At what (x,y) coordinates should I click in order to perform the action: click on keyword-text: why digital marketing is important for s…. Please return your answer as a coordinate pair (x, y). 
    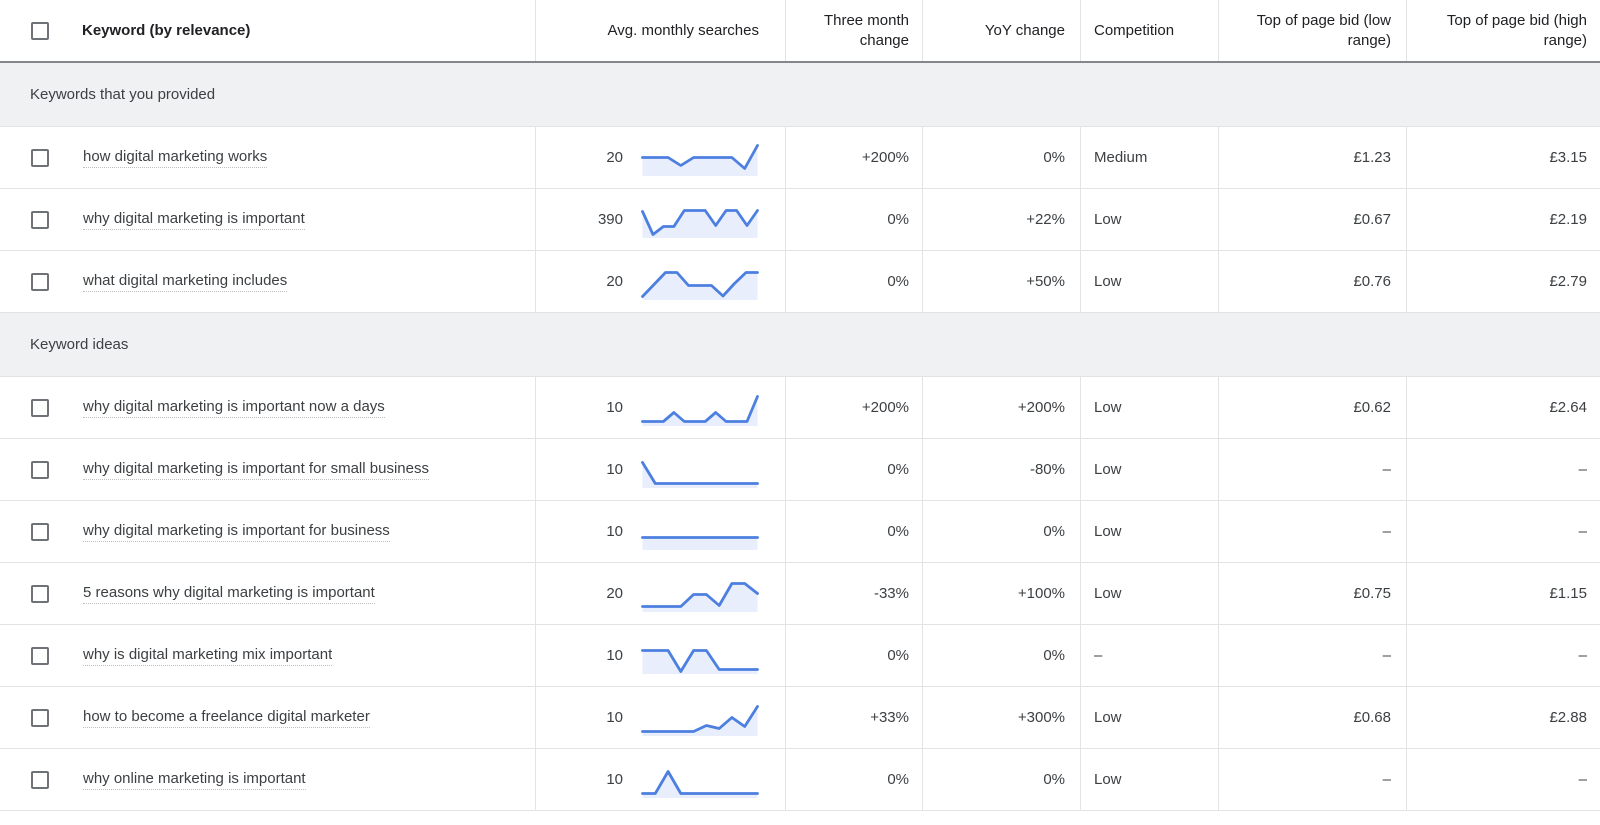
    Looking at the image, I should click on (256, 470).